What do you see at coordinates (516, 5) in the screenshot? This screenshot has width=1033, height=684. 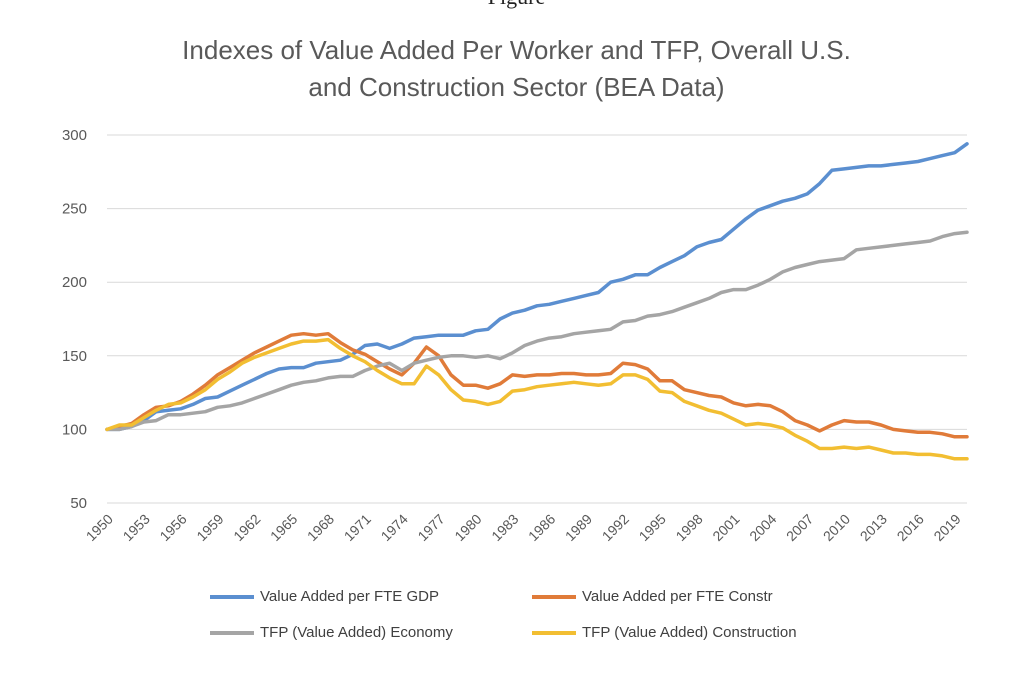 I see `figure-caption-cut: Figure` at bounding box center [516, 5].